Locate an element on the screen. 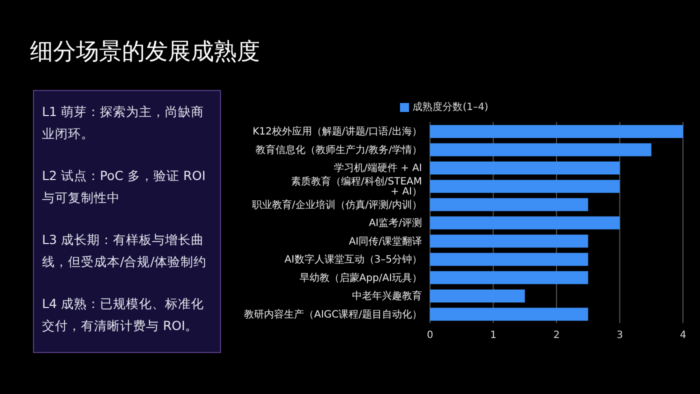 Image resolution: width=700 pixels, height=394 pixels. y-tick-label: 职业教育/企业培训（仿真/评测/内训） is located at coordinates (337, 204).